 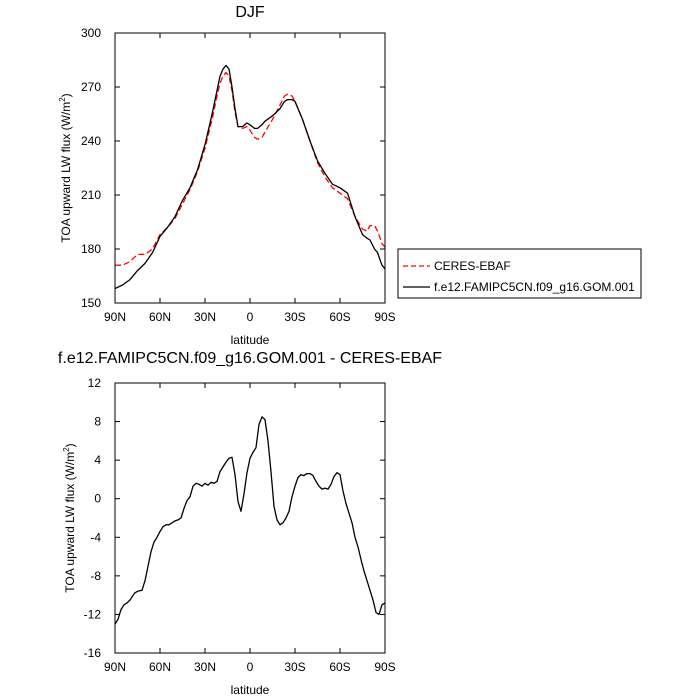 What do you see at coordinates (250, 690) in the screenshot?
I see `bottom-x-axis-label: latitude` at bounding box center [250, 690].